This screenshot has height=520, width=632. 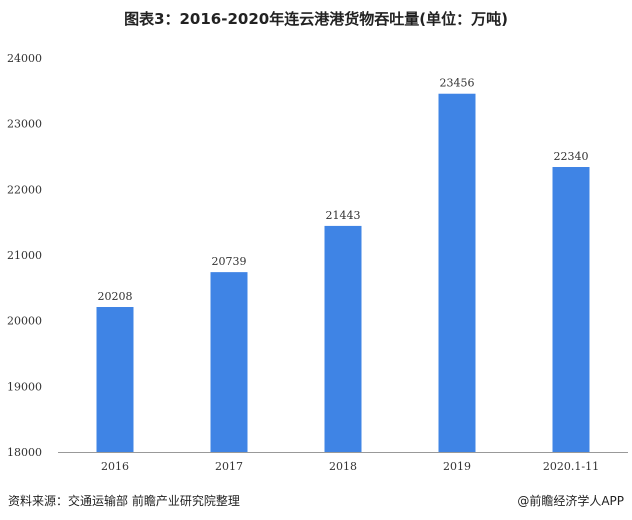 I want to click on source-note: 资料来源：交通运输部 前瞻产业研究院整理, so click(x=124, y=501).